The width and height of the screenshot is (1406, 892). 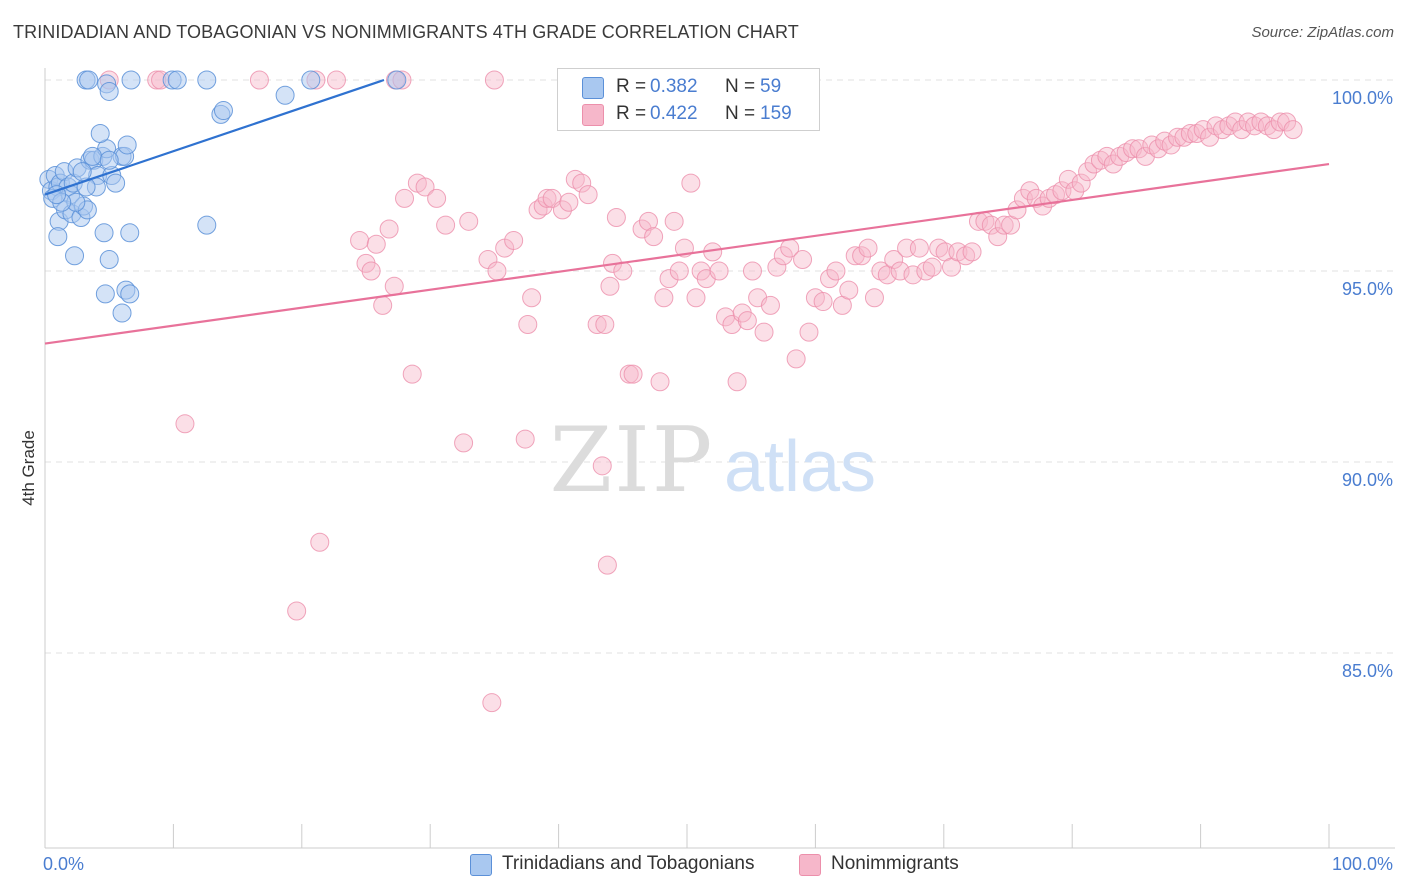 What do you see at coordinates (632, 460) in the screenshot?
I see `watermark-zip: ZIP` at bounding box center [632, 460].